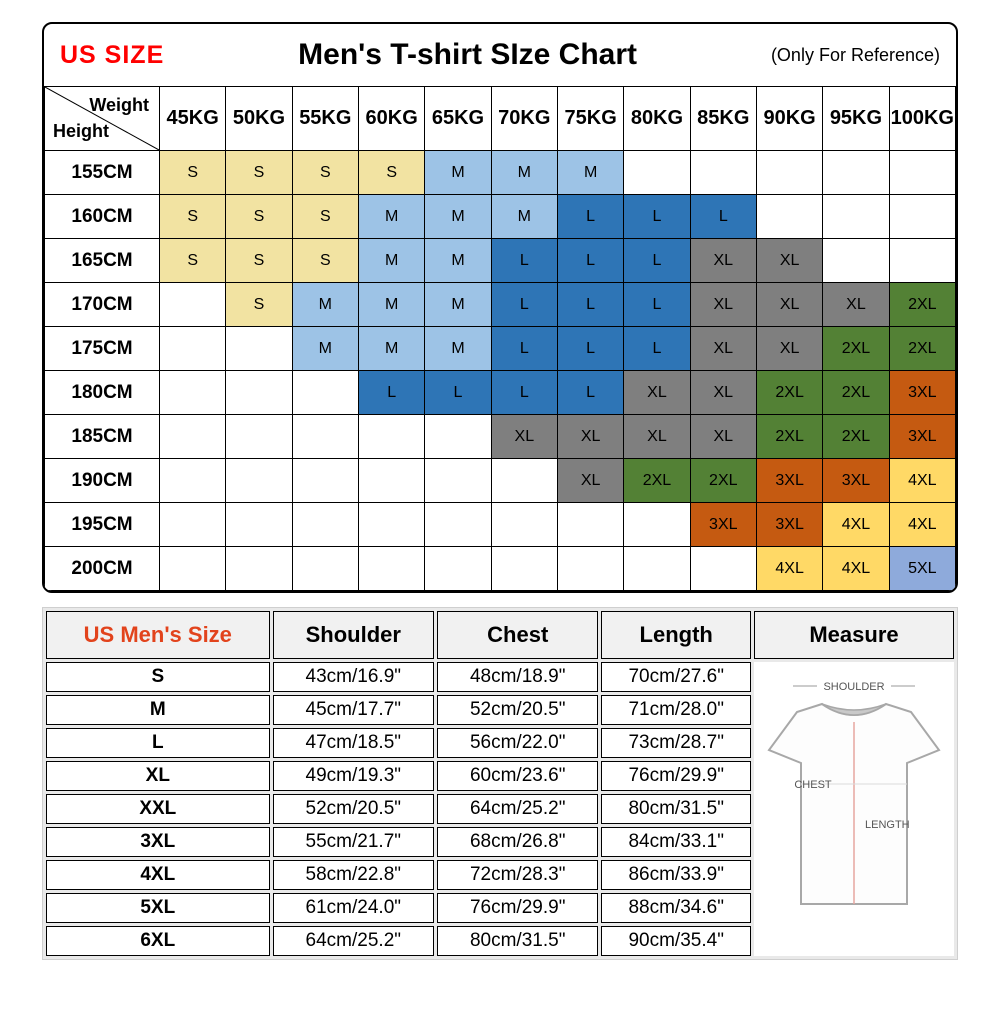 Image resolution: width=1000 pixels, height=1022 pixels. Describe the element at coordinates (676, 710) in the screenshot. I see `length-cell: 71cm/28.0"` at that location.